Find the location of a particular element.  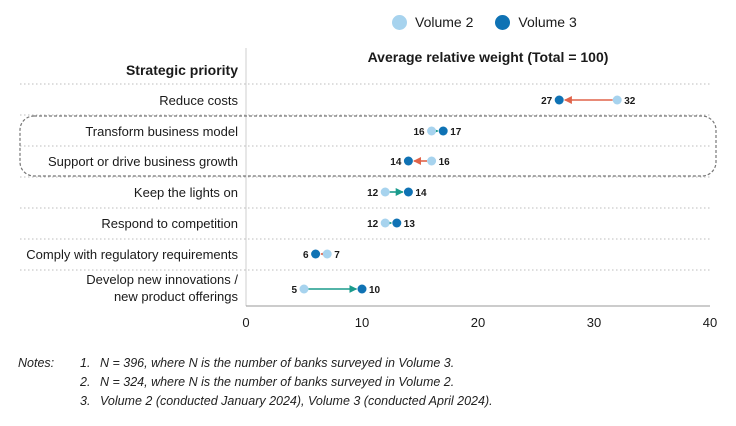

data-label: 6 is located at coordinates (306, 255).